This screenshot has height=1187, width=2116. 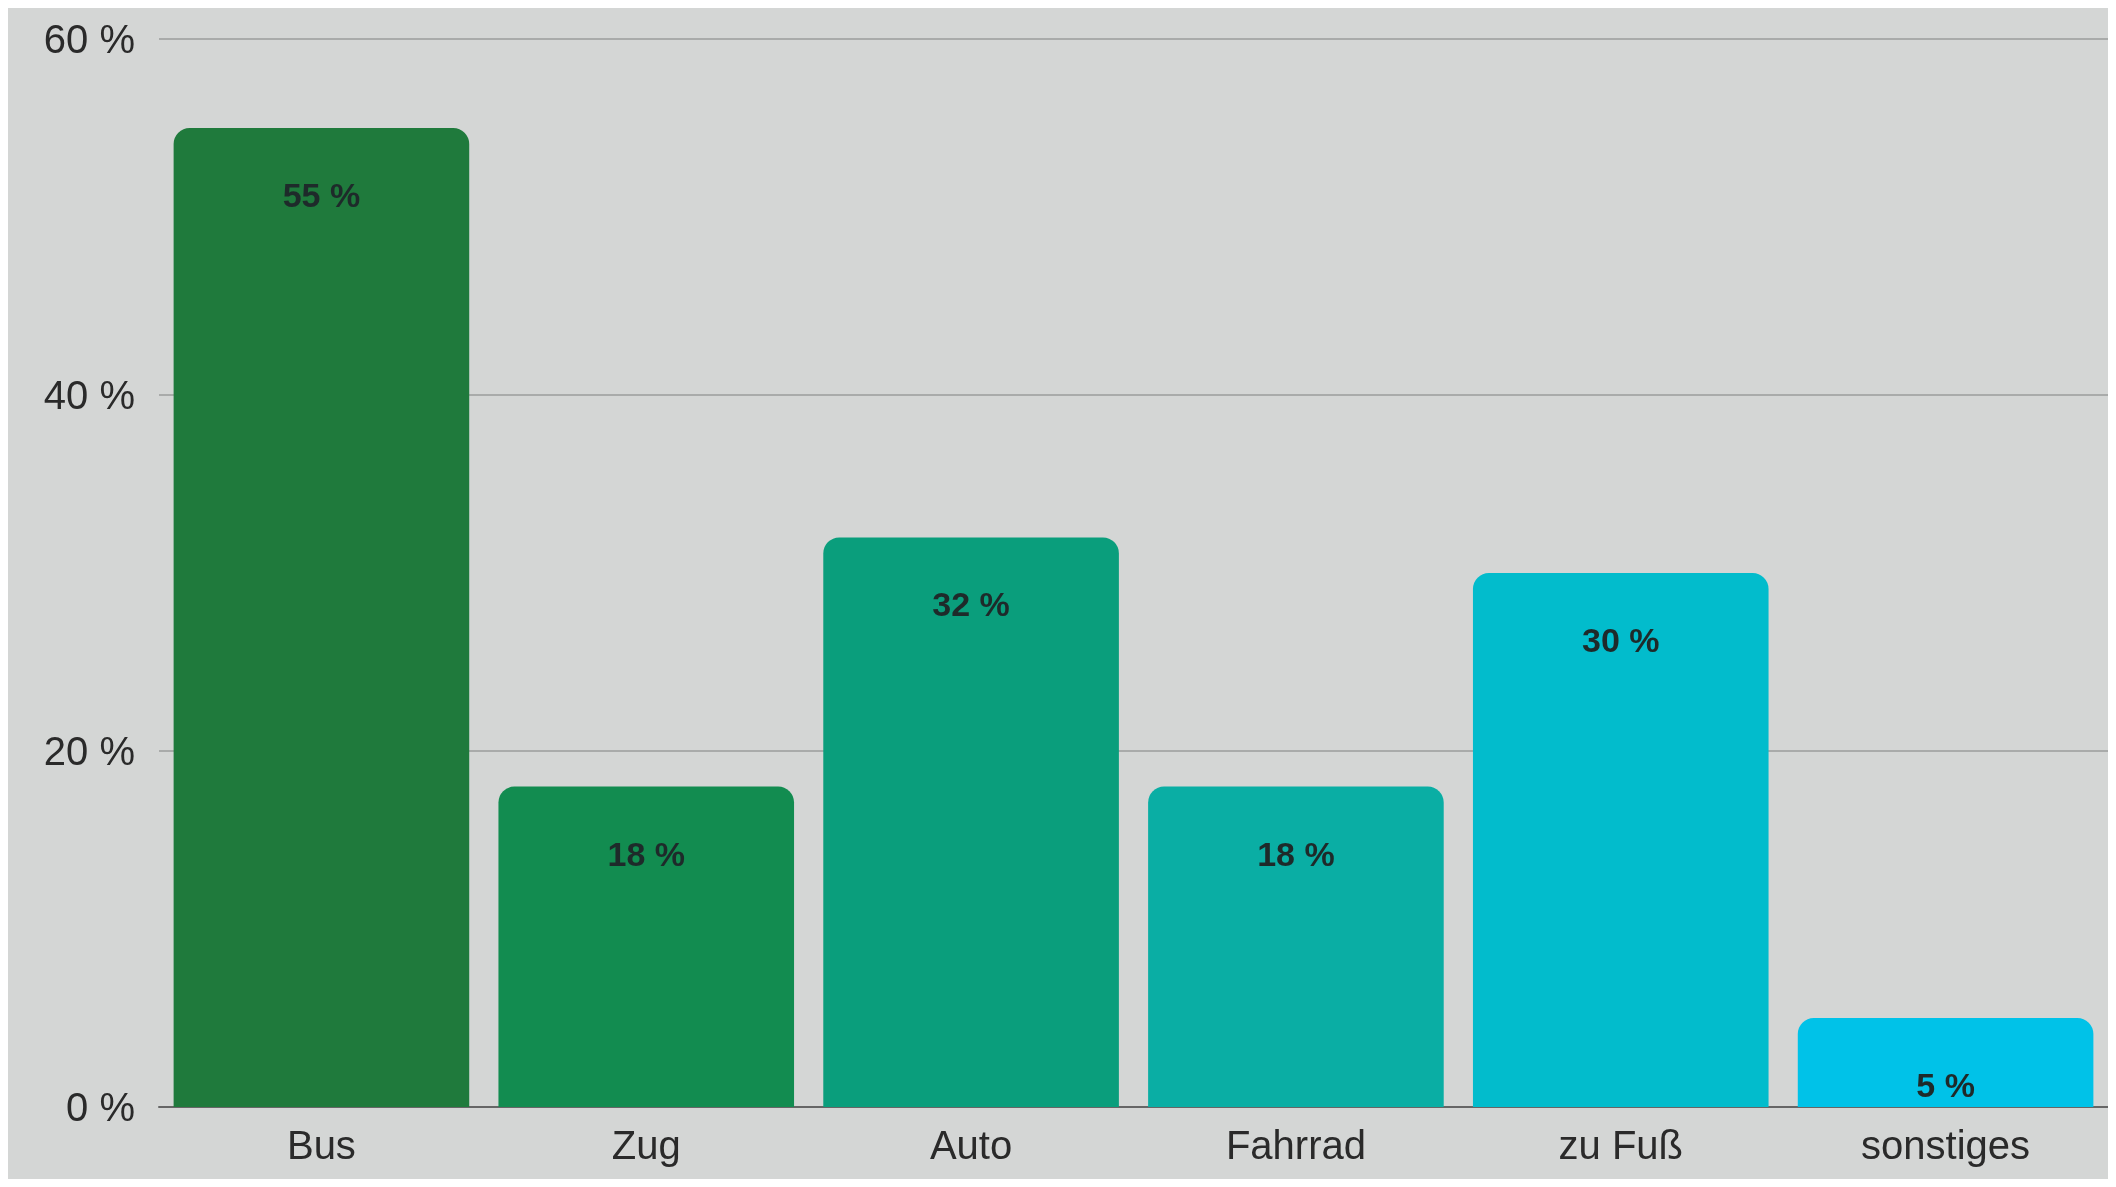 What do you see at coordinates (1946, 1145) in the screenshot?
I see `x-tick-label: sonstiges` at bounding box center [1946, 1145].